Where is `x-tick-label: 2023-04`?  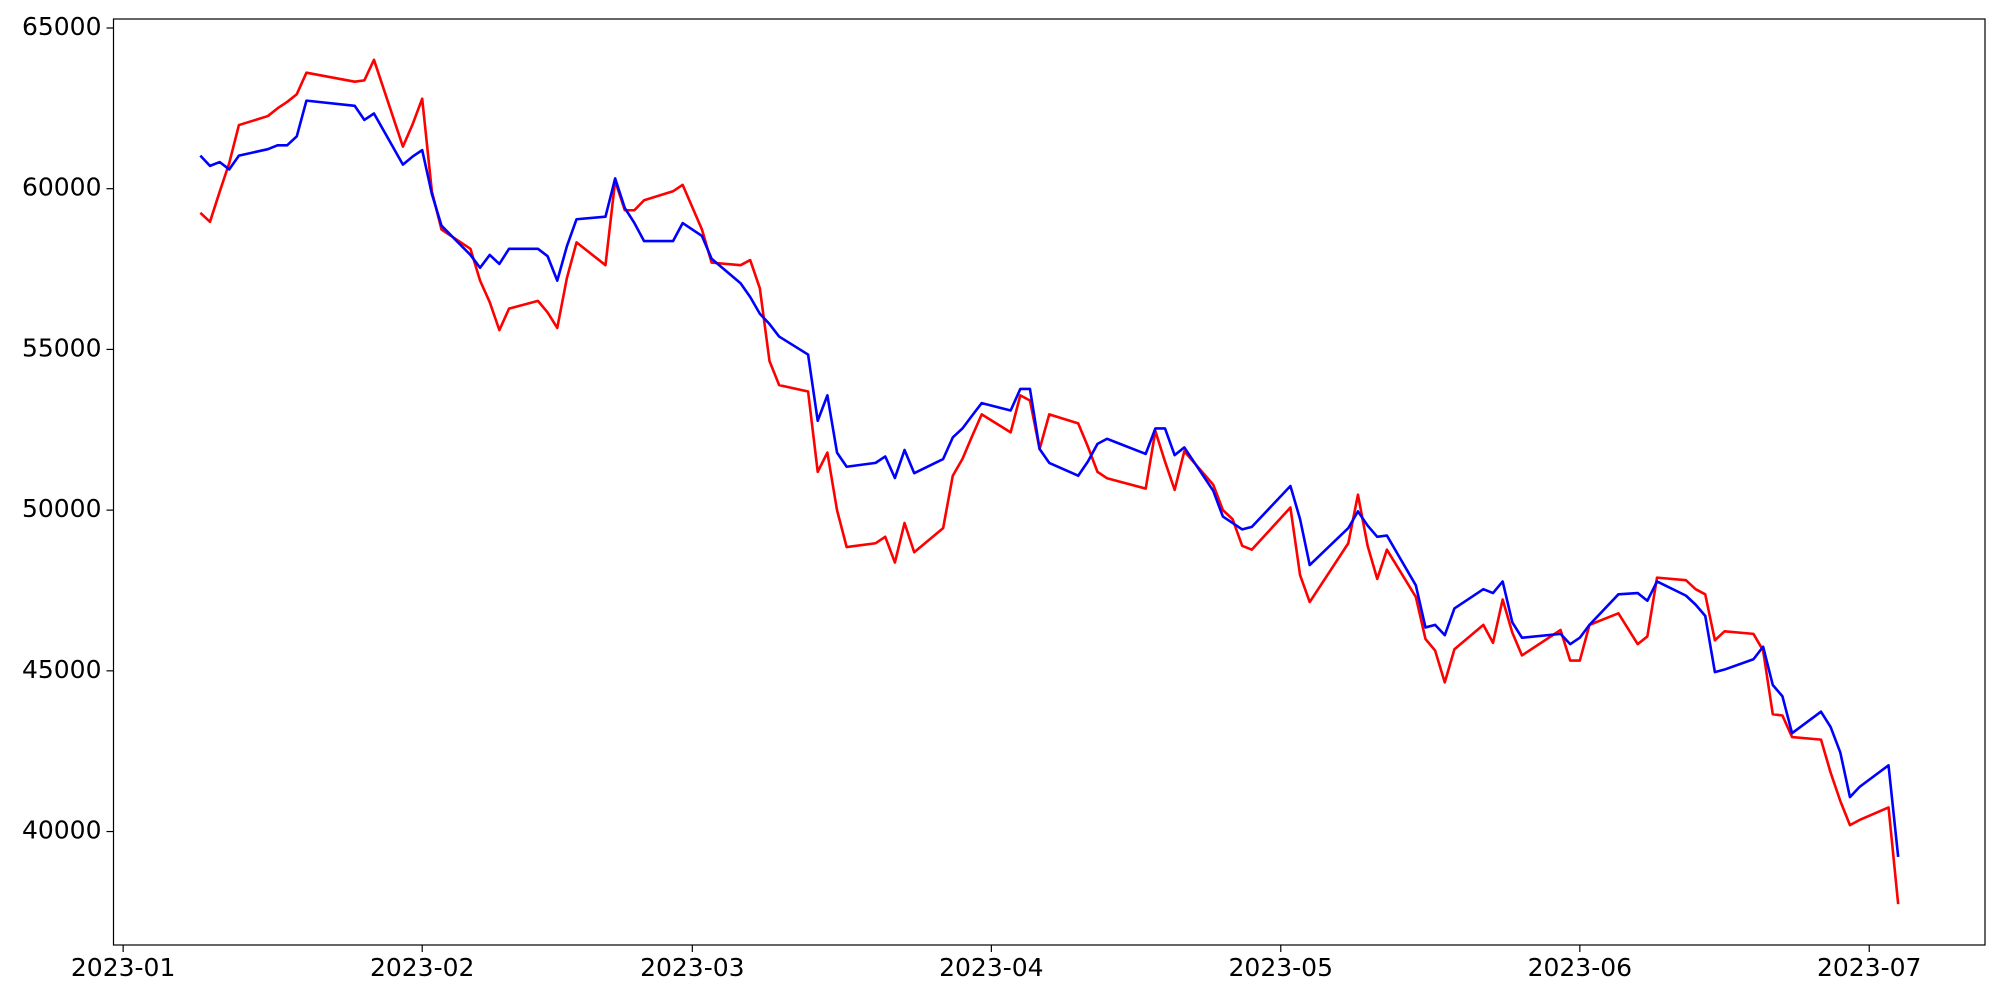 x-tick-label: 2023-04 is located at coordinates (991, 967).